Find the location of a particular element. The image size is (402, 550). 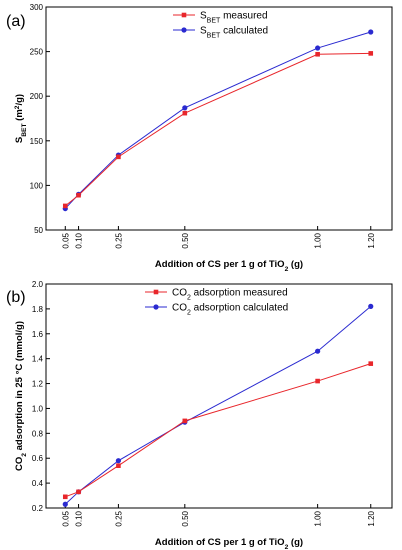

legend-entry: SBET measured is located at coordinates (234, 18).